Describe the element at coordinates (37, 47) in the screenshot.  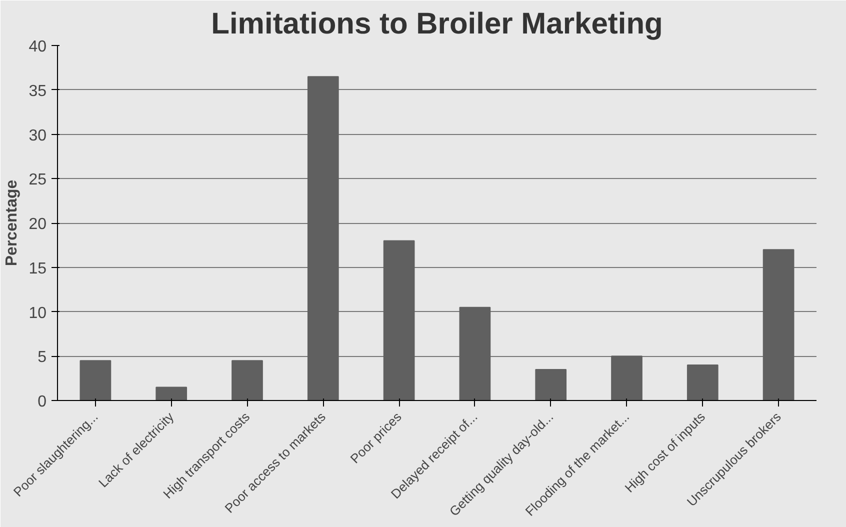
I see `y-tick-label: 40` at that location.